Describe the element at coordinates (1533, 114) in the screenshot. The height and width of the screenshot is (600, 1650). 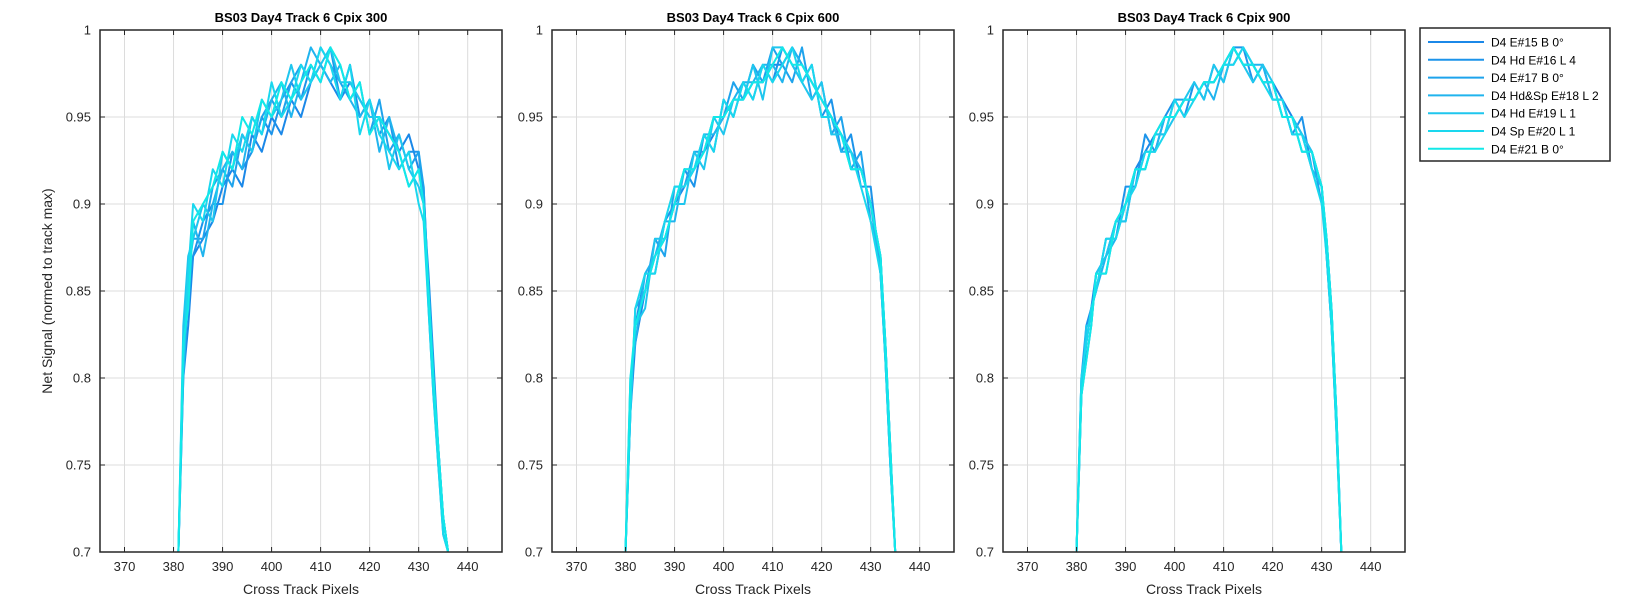
I see `legend-label: D4 Hd E#19 L 1` at that location.